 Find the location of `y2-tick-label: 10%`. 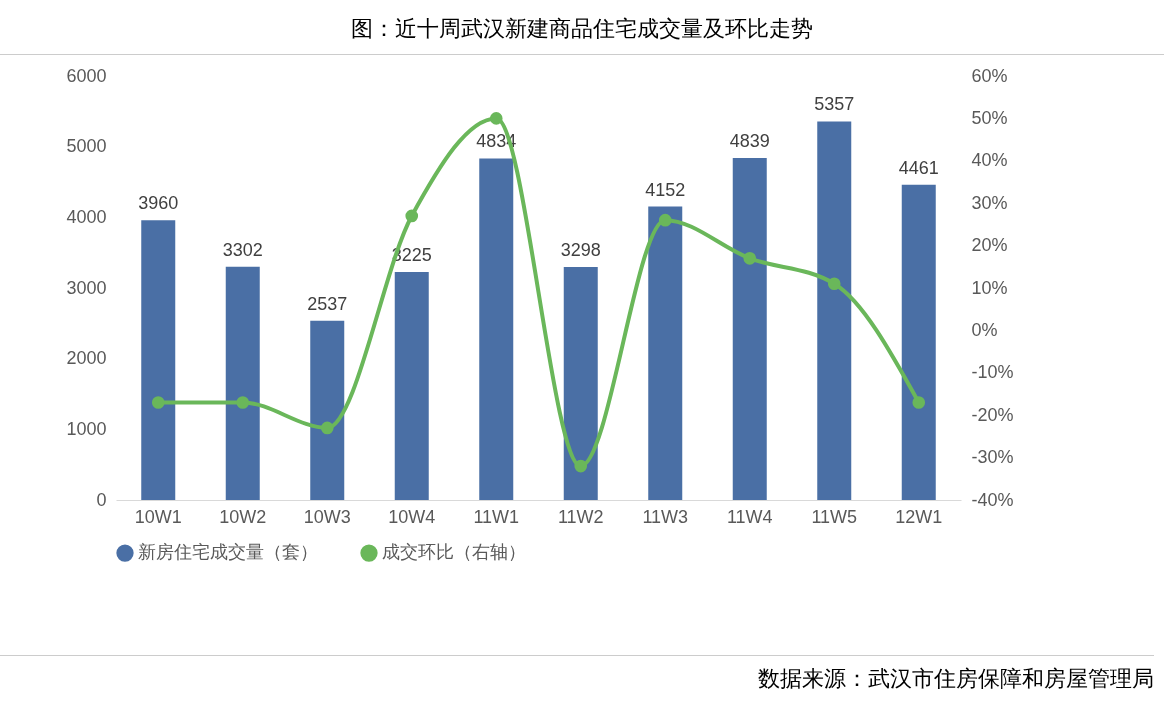

y2-tick-label: 10% is located at coordinates (989, 287).